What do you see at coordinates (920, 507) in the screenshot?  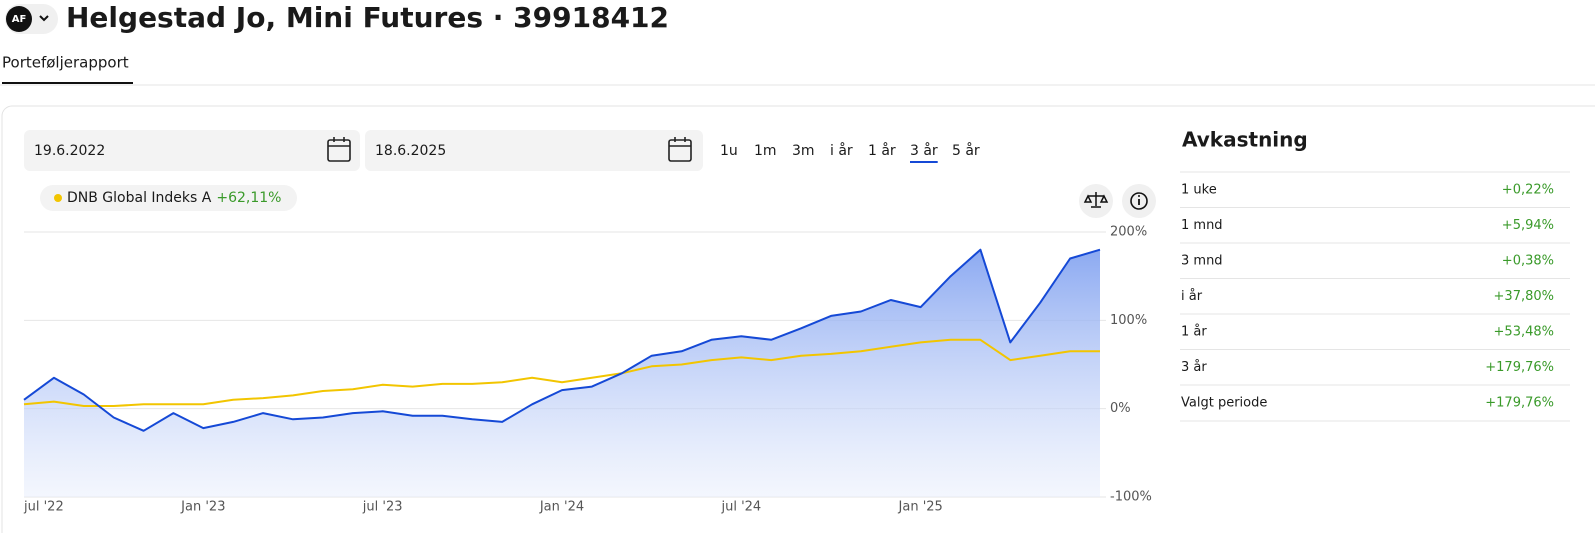 I see `x-tick-label: Jan '25` at bounding box center [920, 507].